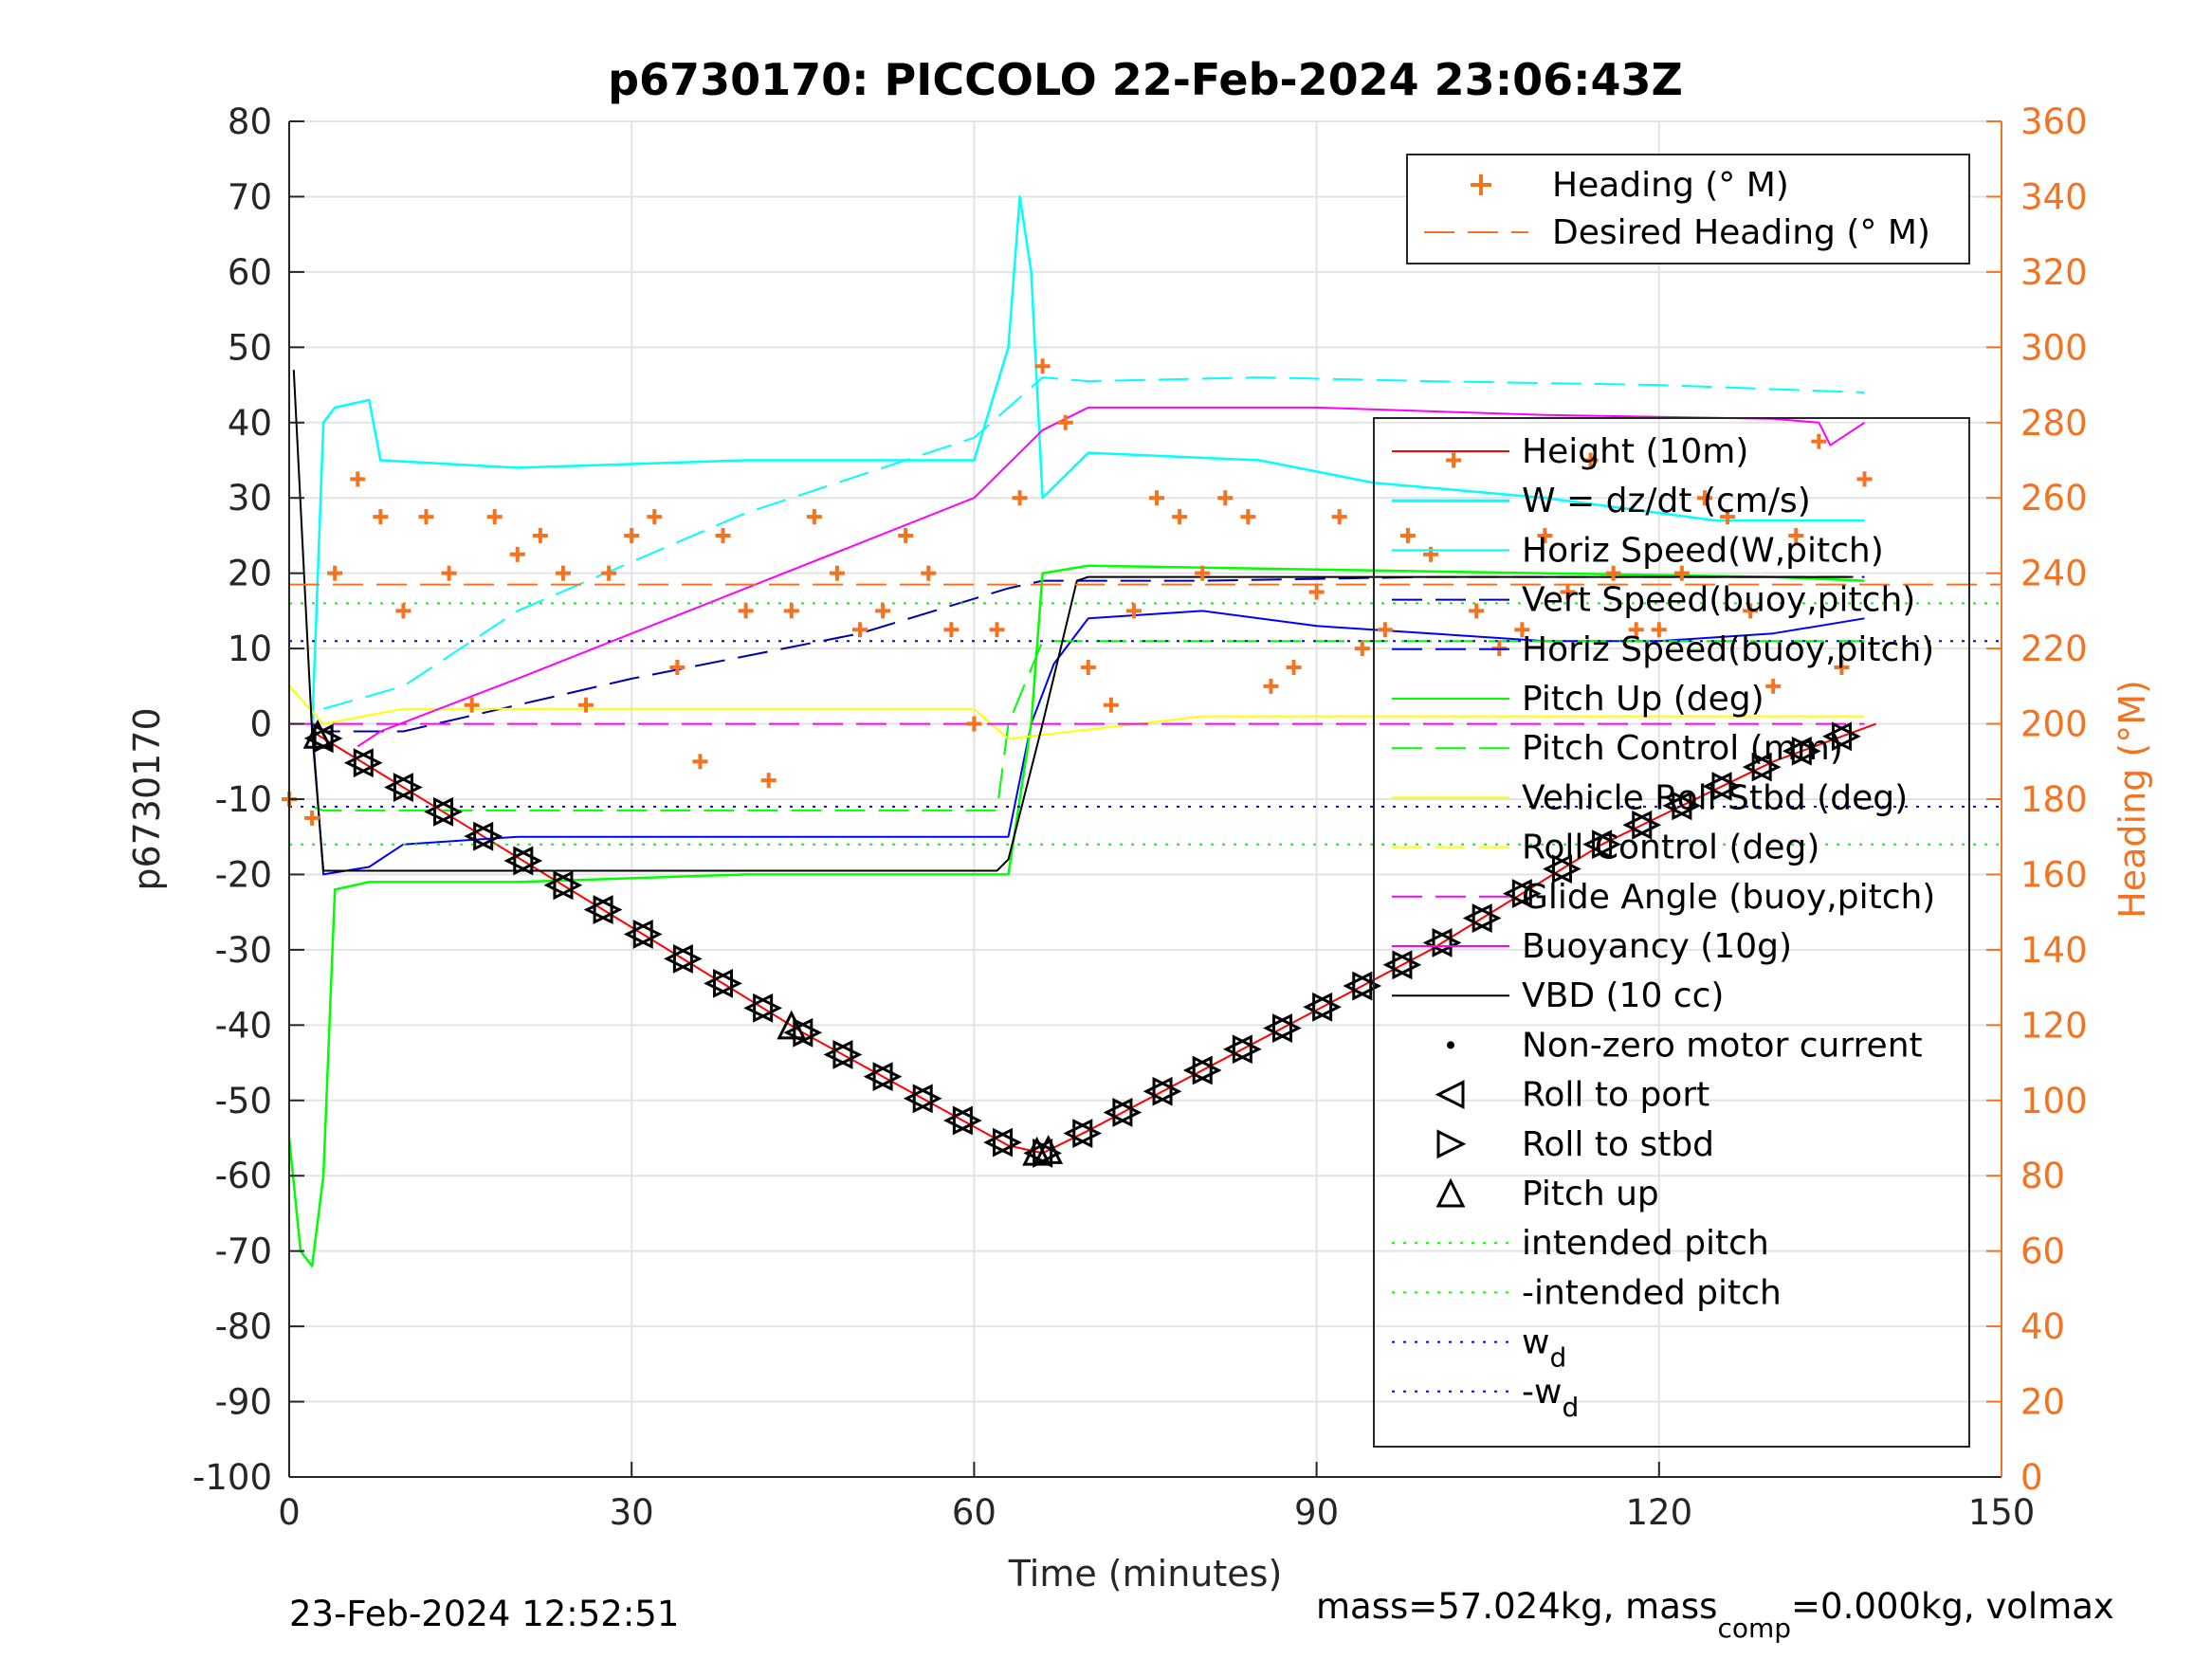 The height and width of the screenshot is (1659, 2212). I want to click on y-right-tick-label: 40, so click(2042, 1326).